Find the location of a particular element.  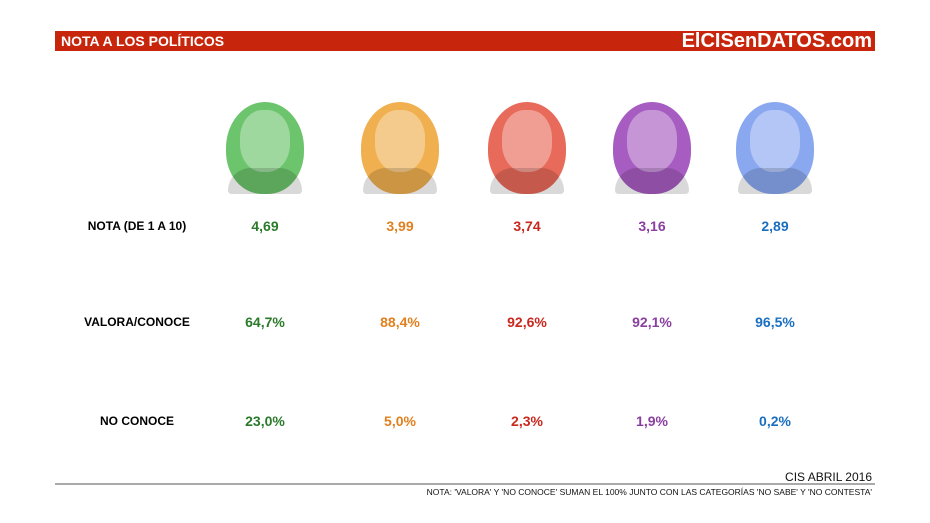

value-cell: 4,69 is located at coordinates (265, 226).